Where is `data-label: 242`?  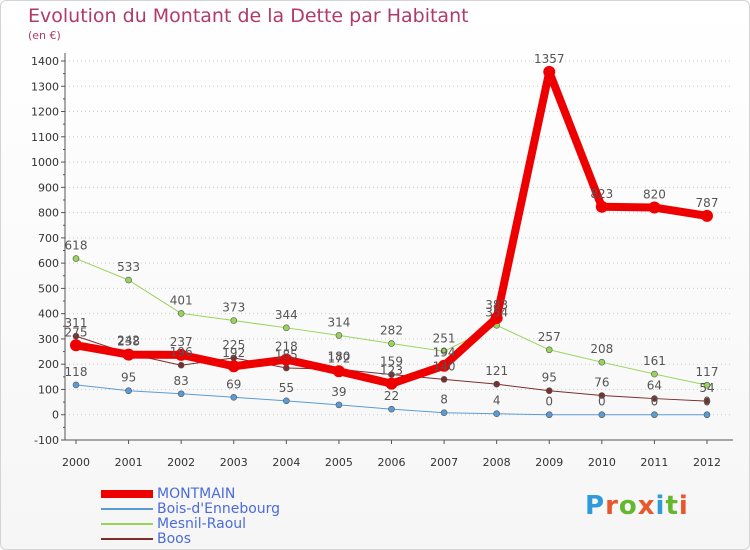 data-label: 242 is located at coordinates (128, 341).